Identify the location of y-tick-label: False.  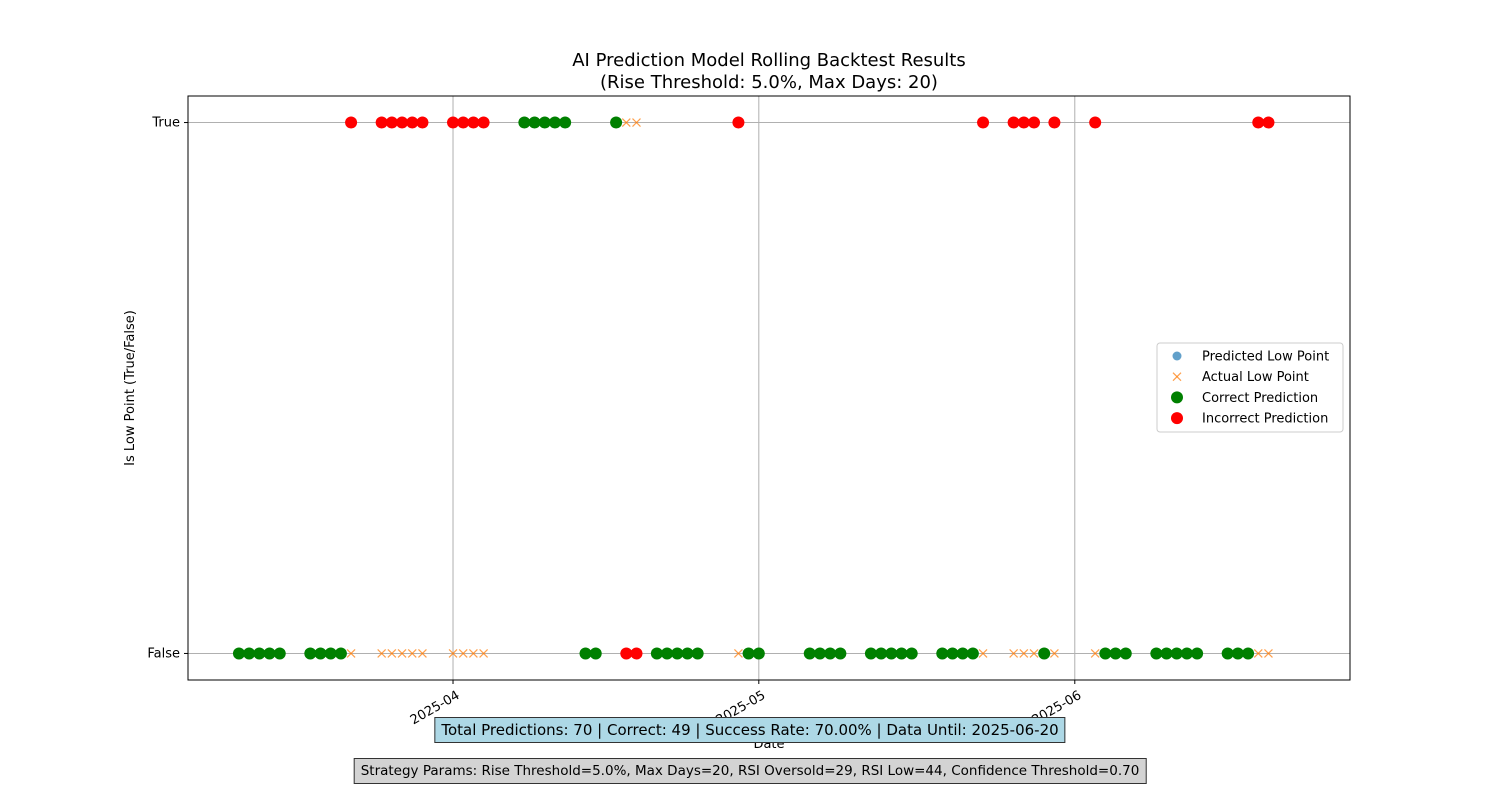
(163, 653).